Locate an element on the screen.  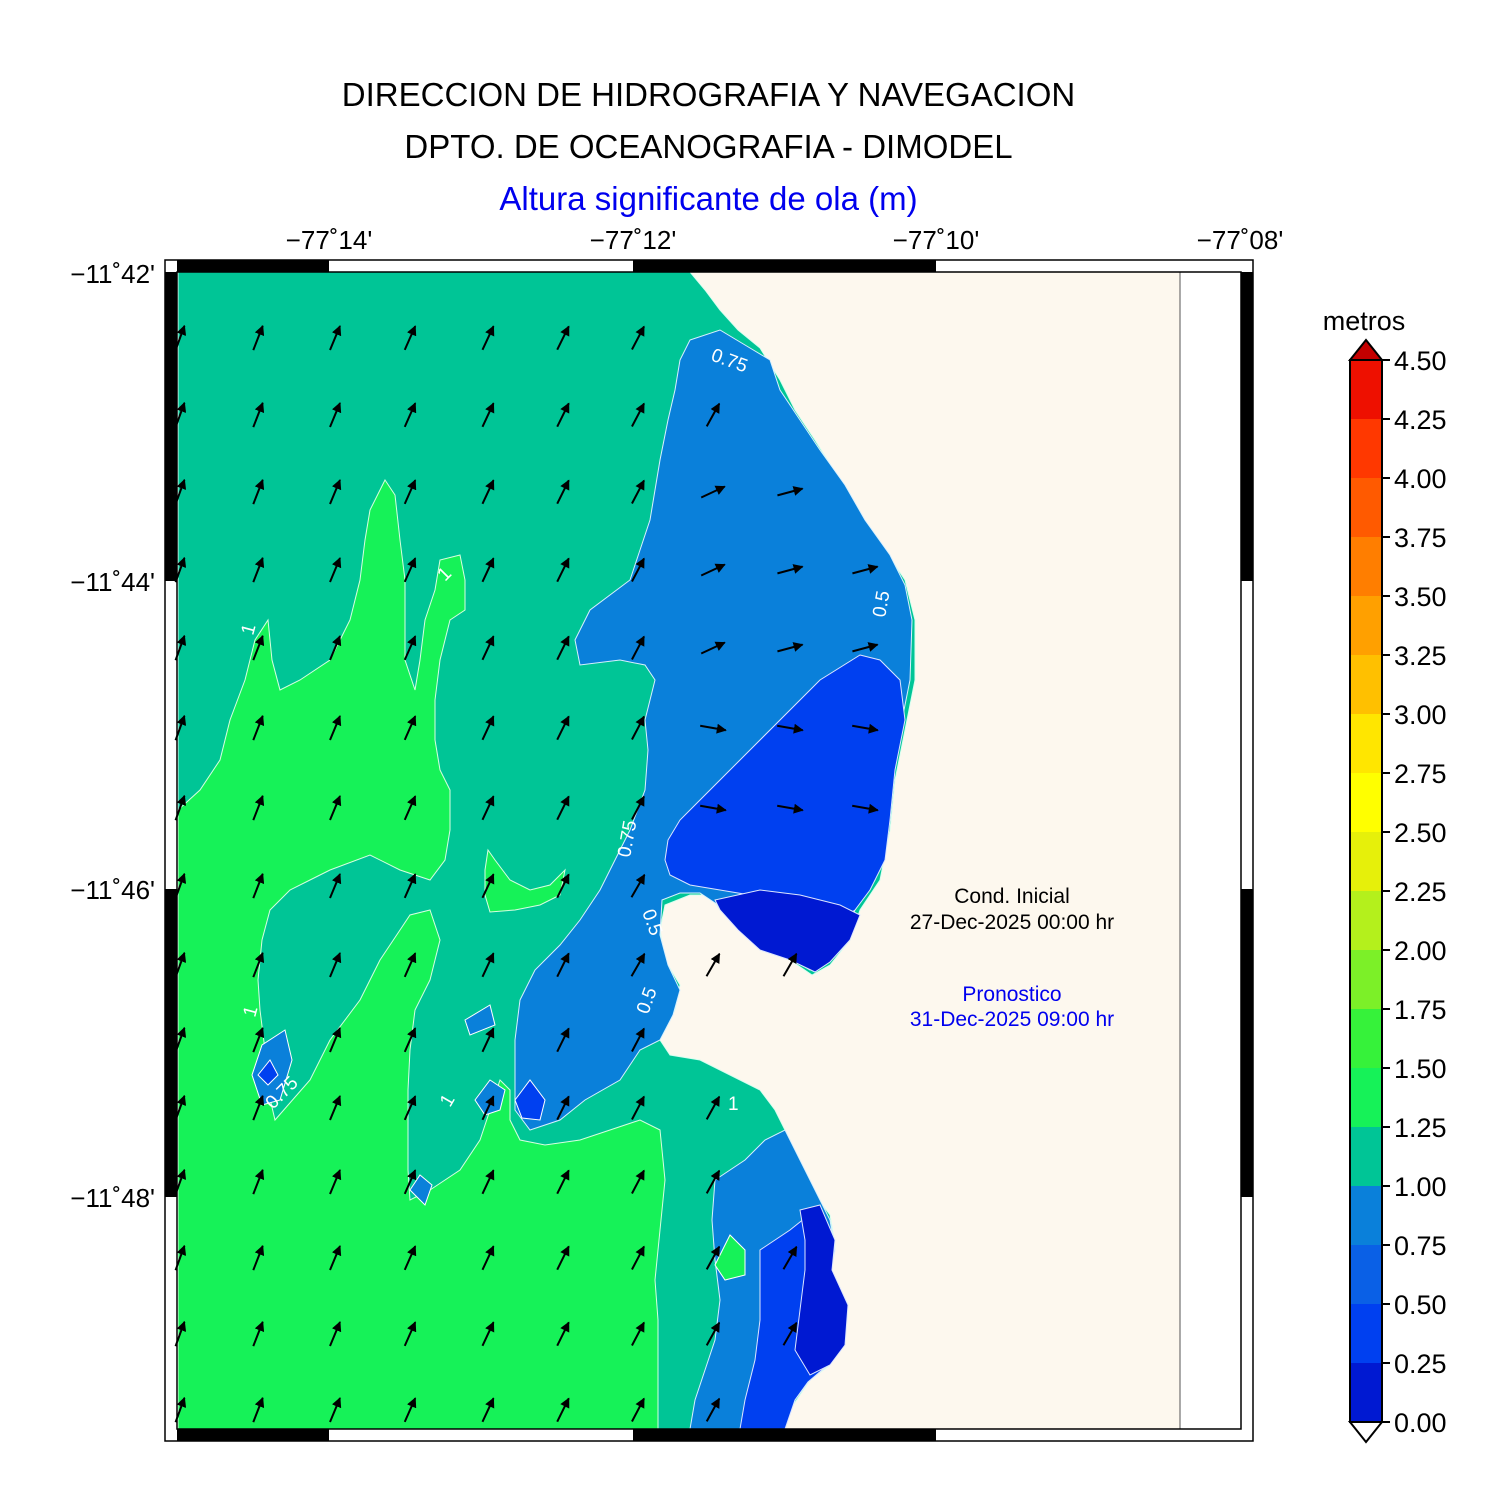
colorbar-level-label: 0.25 is located at coordinates (1420, 1364).